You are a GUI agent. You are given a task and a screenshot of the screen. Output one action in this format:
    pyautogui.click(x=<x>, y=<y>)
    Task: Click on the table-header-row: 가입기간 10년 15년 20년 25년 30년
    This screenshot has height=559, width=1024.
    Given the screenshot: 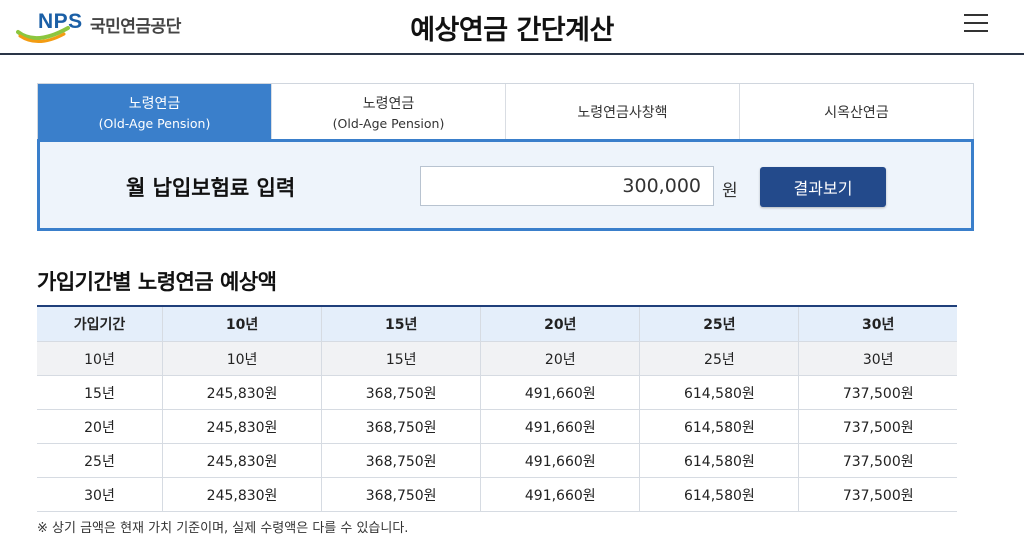 What is the action you would take?
    pyautogui.click(x=497, y=324)
    